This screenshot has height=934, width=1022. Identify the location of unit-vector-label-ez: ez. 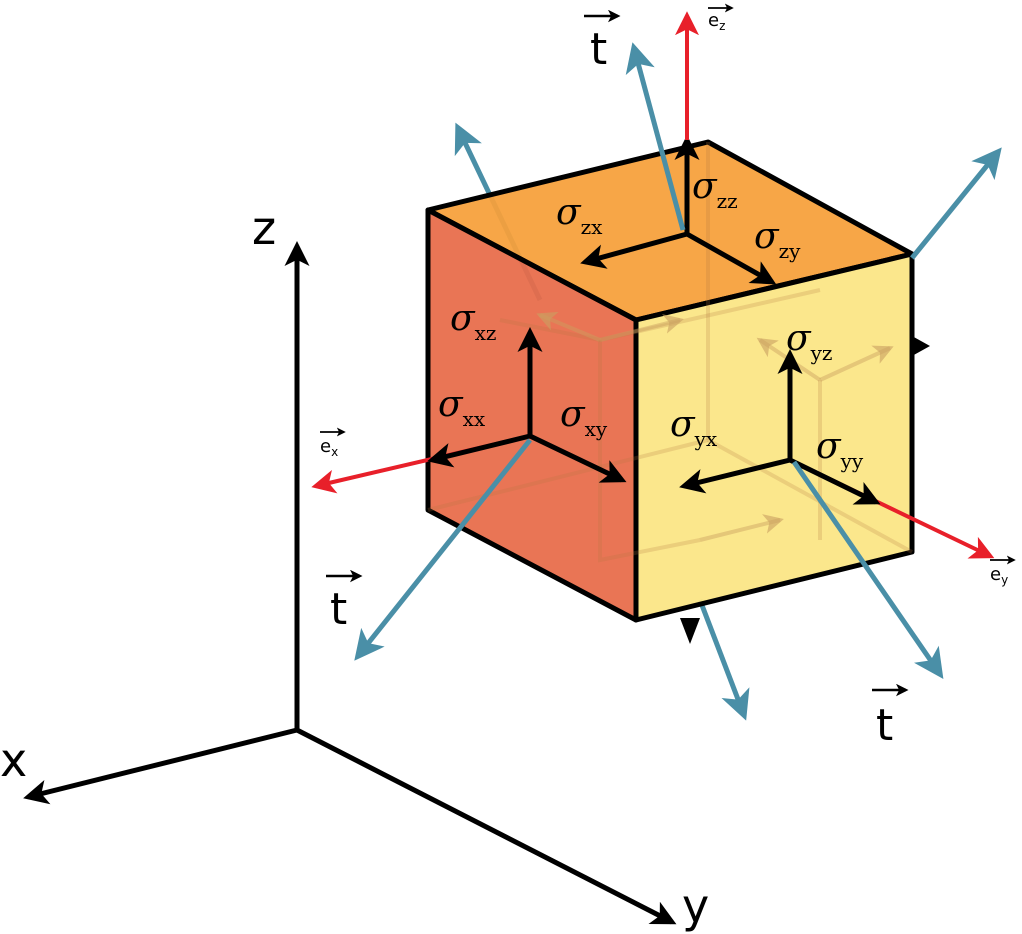
(721, 18).